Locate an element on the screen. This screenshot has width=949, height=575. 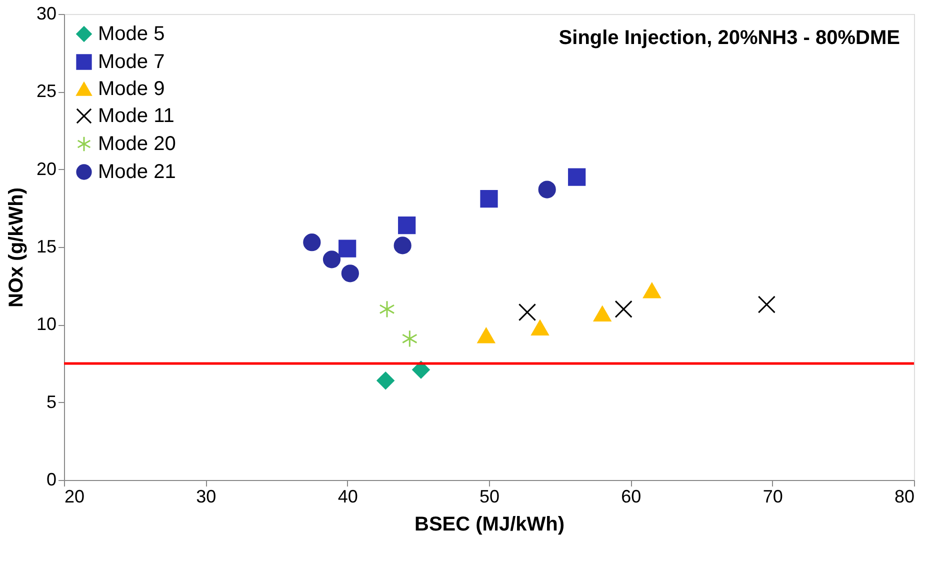
y-tick-label: 5 is located at coordinates (51, 402).